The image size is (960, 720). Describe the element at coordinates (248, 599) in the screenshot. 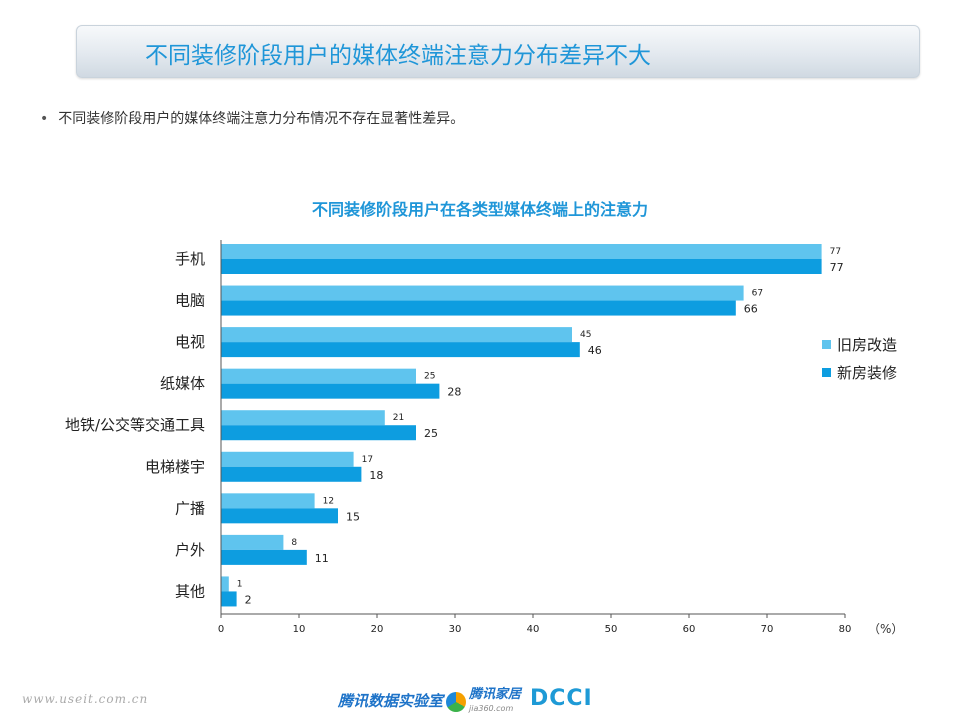

I see `data-label: 2` at that location.